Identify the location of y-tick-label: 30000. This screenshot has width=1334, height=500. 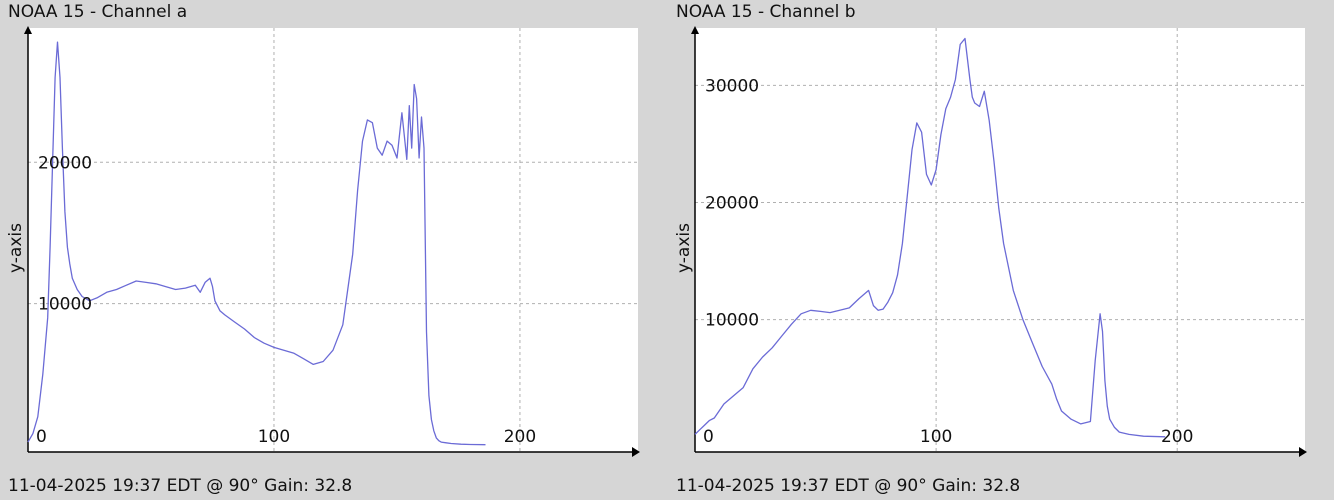
(732, 86).